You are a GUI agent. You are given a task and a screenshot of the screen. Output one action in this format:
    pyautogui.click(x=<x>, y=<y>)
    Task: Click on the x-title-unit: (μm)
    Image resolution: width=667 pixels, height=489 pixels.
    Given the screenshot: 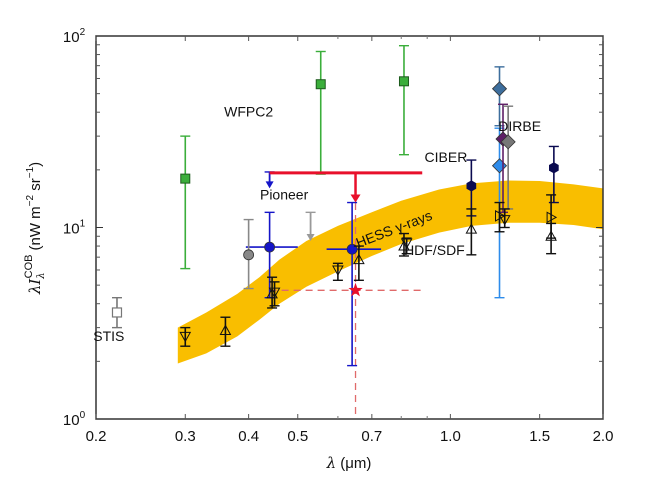 What is the action you would take?
    pyautogui.click(x=353, y=463)
    